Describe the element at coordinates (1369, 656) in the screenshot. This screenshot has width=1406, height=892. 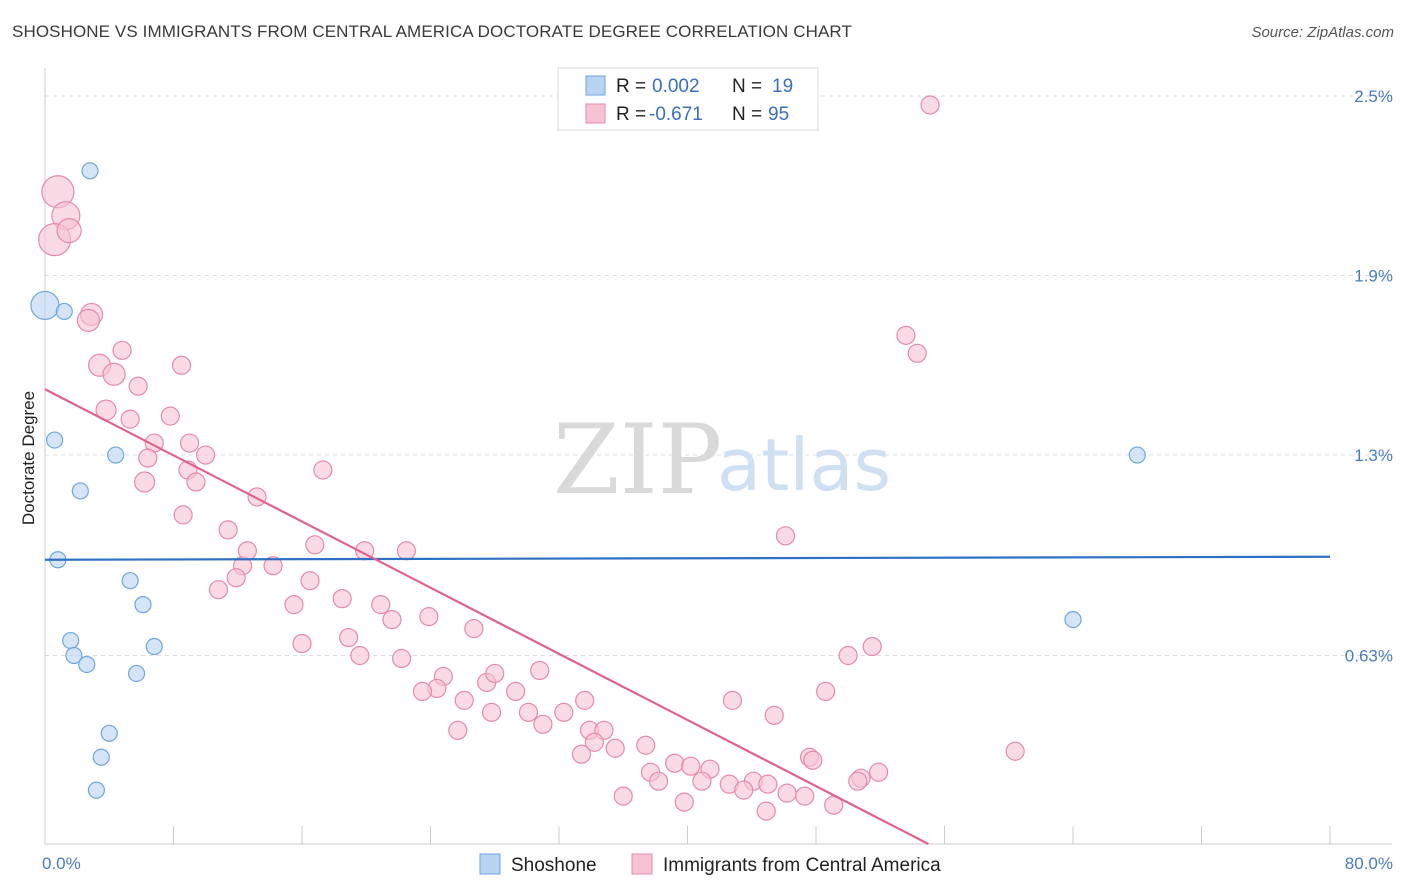
I see `y-tick-label-0: 0.63%` at that location.